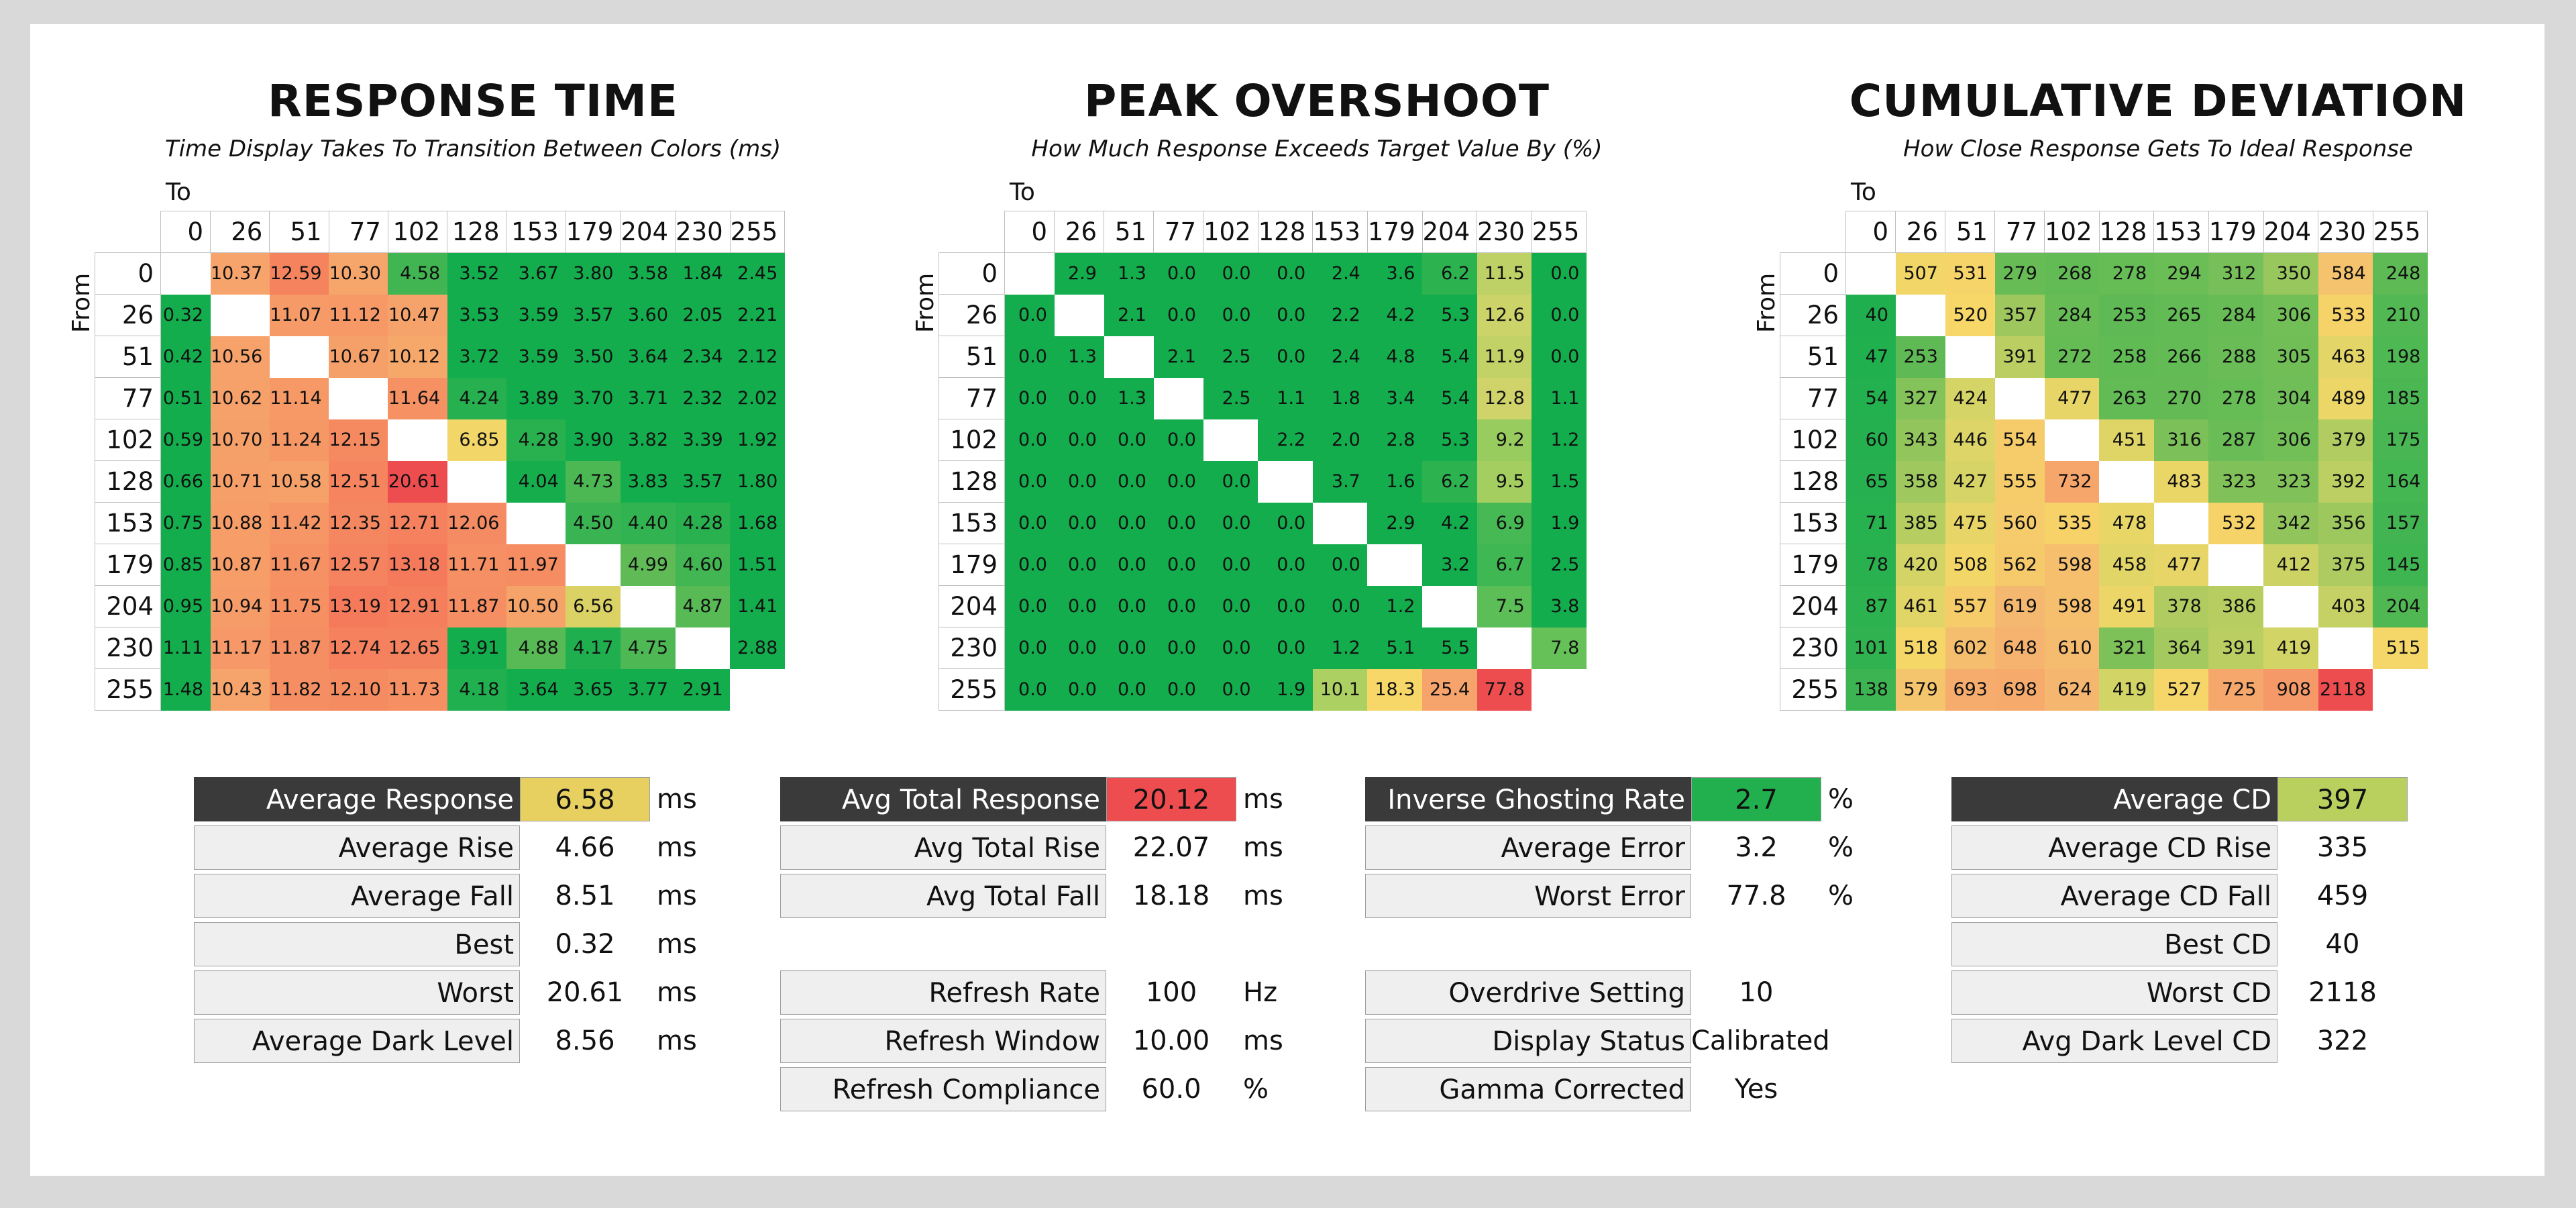 The image size is (2576, 1208). I want to click on heatmap-cell: 11.17, so click(240, 648).